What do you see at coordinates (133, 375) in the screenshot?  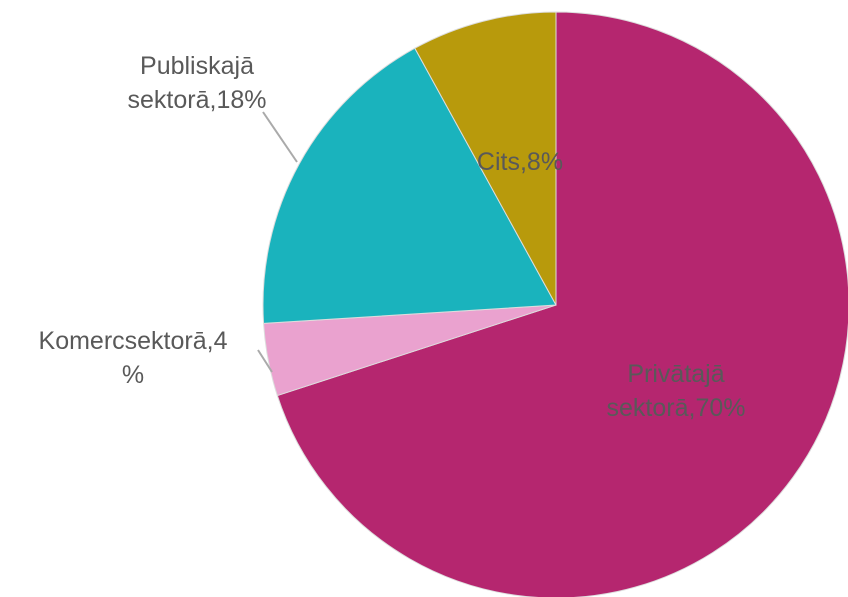 I see `data-label-line: %` at bounding box center [133, 375].